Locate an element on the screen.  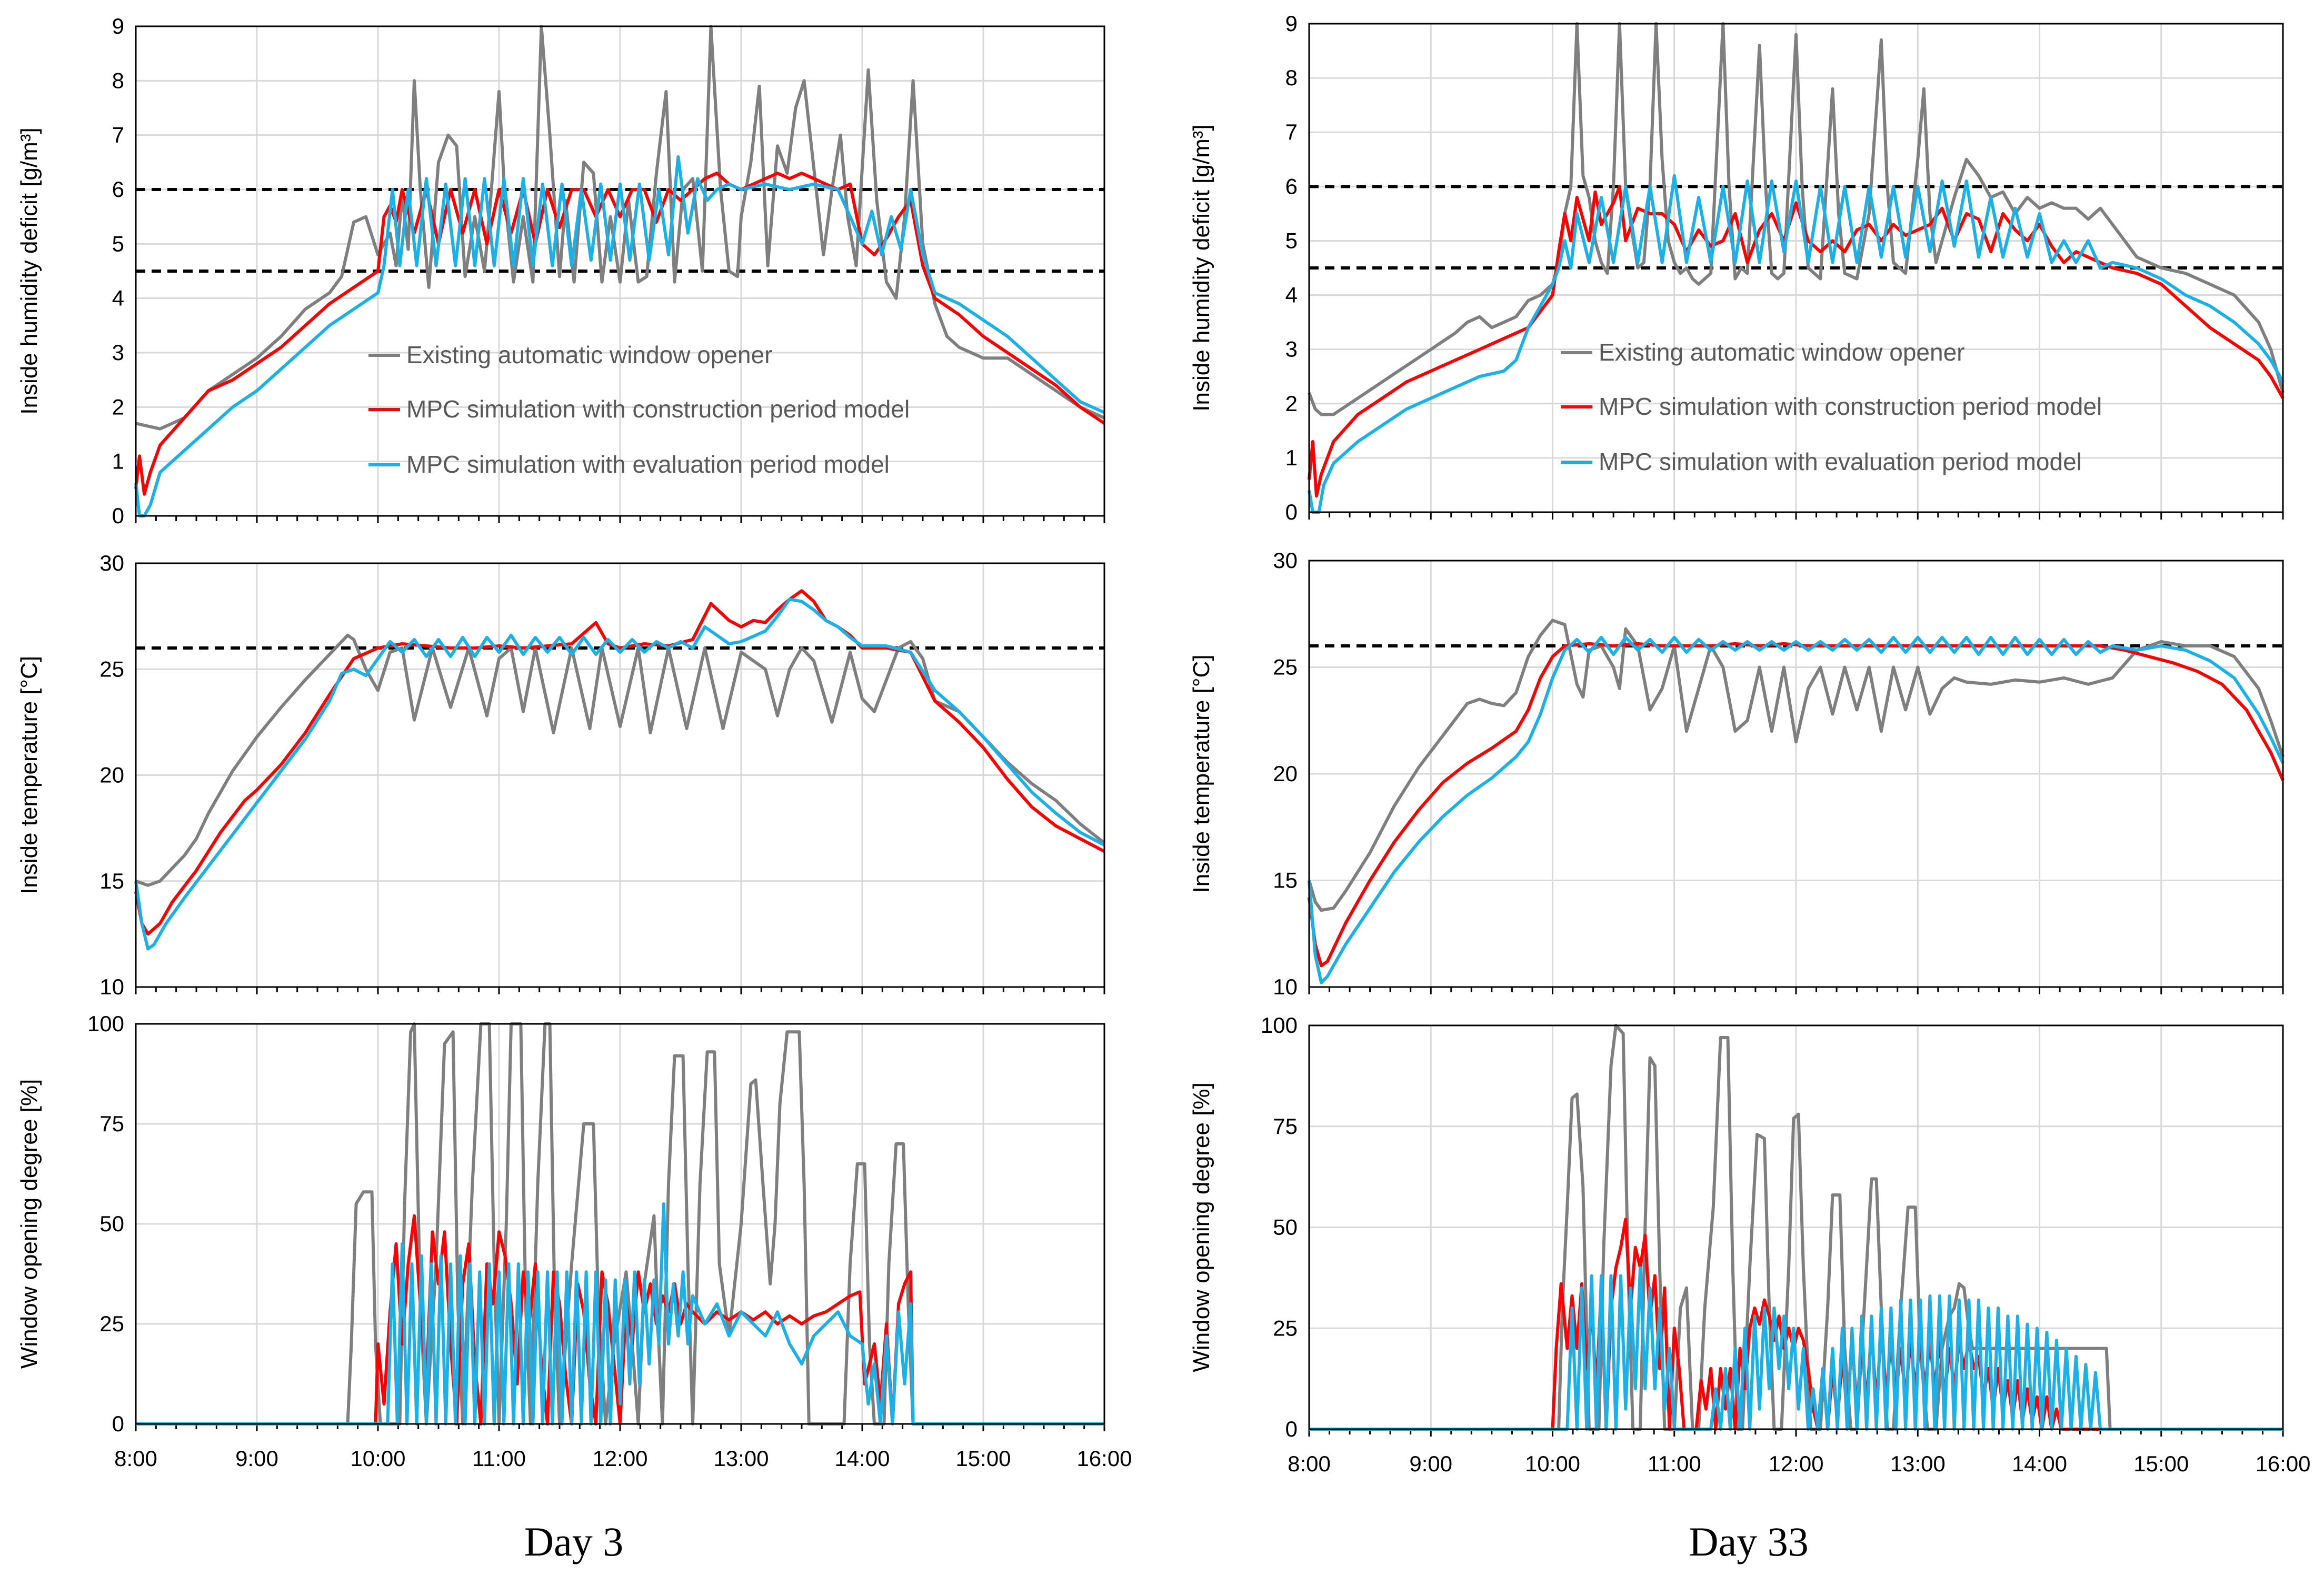
y-tick-label: 4 is located at coordinates (1291, 295).